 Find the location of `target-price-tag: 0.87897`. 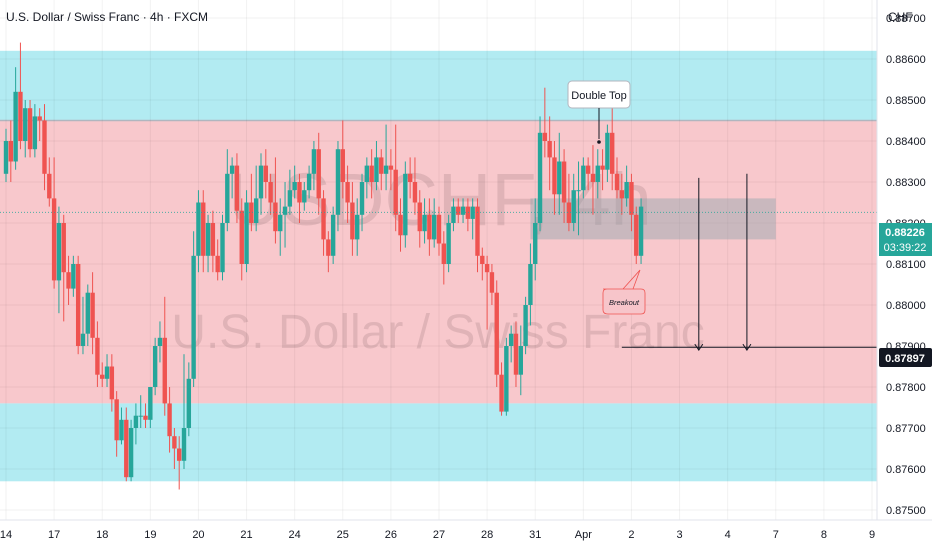

target-price-tag: 0.87897 is located at coordinates (905, 357).